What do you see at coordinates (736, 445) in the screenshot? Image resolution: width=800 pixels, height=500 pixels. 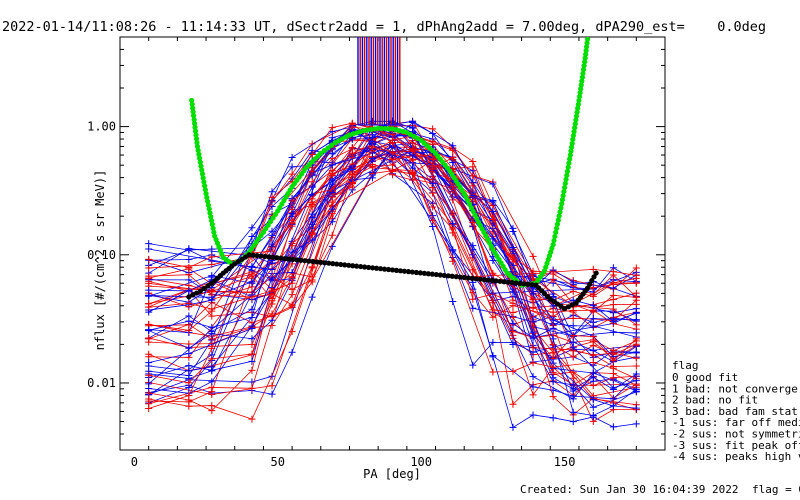 I see `legend-entry: -3 sus: fit peak off 9` at bounding box center [736, 445].